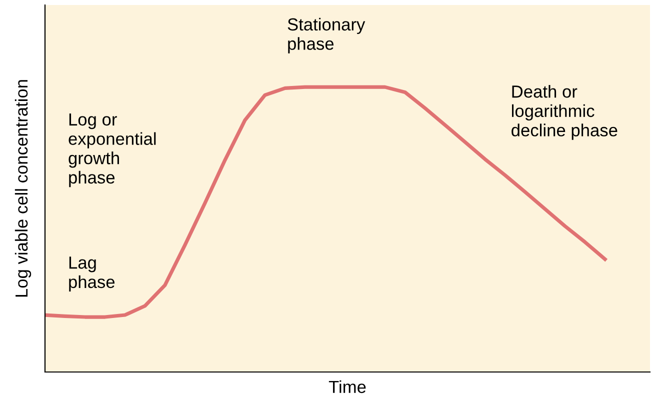  What do you see at coordinates (327, 36) in the screenshot?
I see `text: Stationary phase` at bounding box center [327, 36].